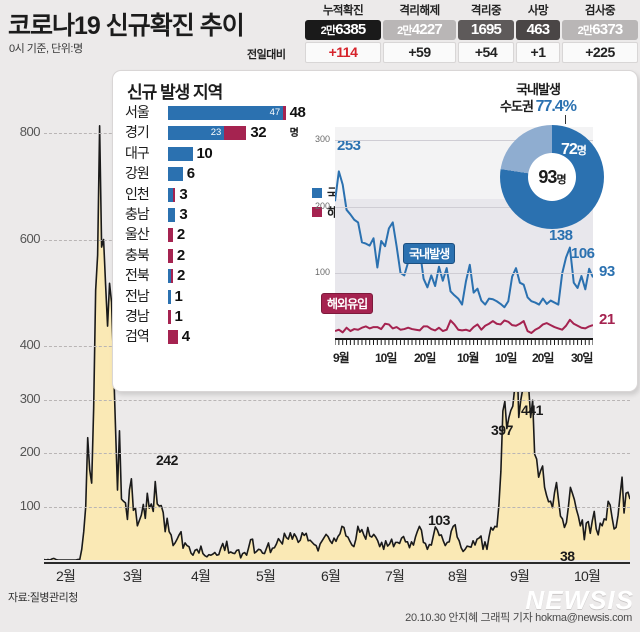  I want to click on stat-isolating: 격리중 1695 +54, so click(486, 33).